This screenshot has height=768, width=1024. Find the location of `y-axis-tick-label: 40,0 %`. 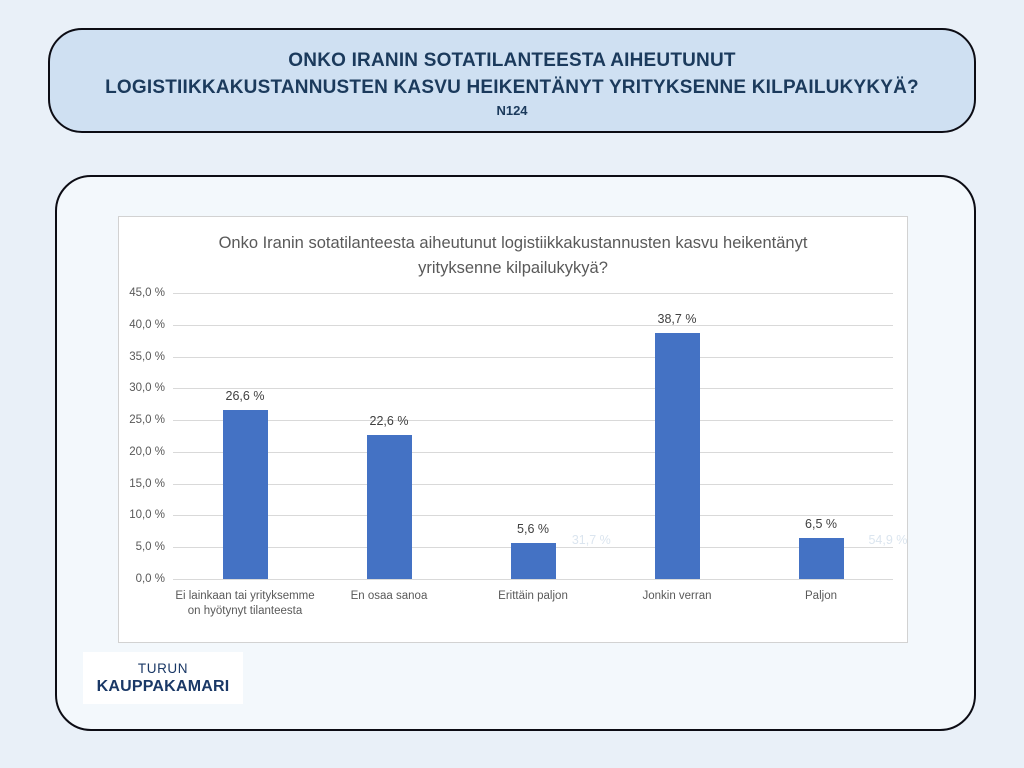

y-axis-tick-label: 40,0 % is located at coordinates (147, 324).